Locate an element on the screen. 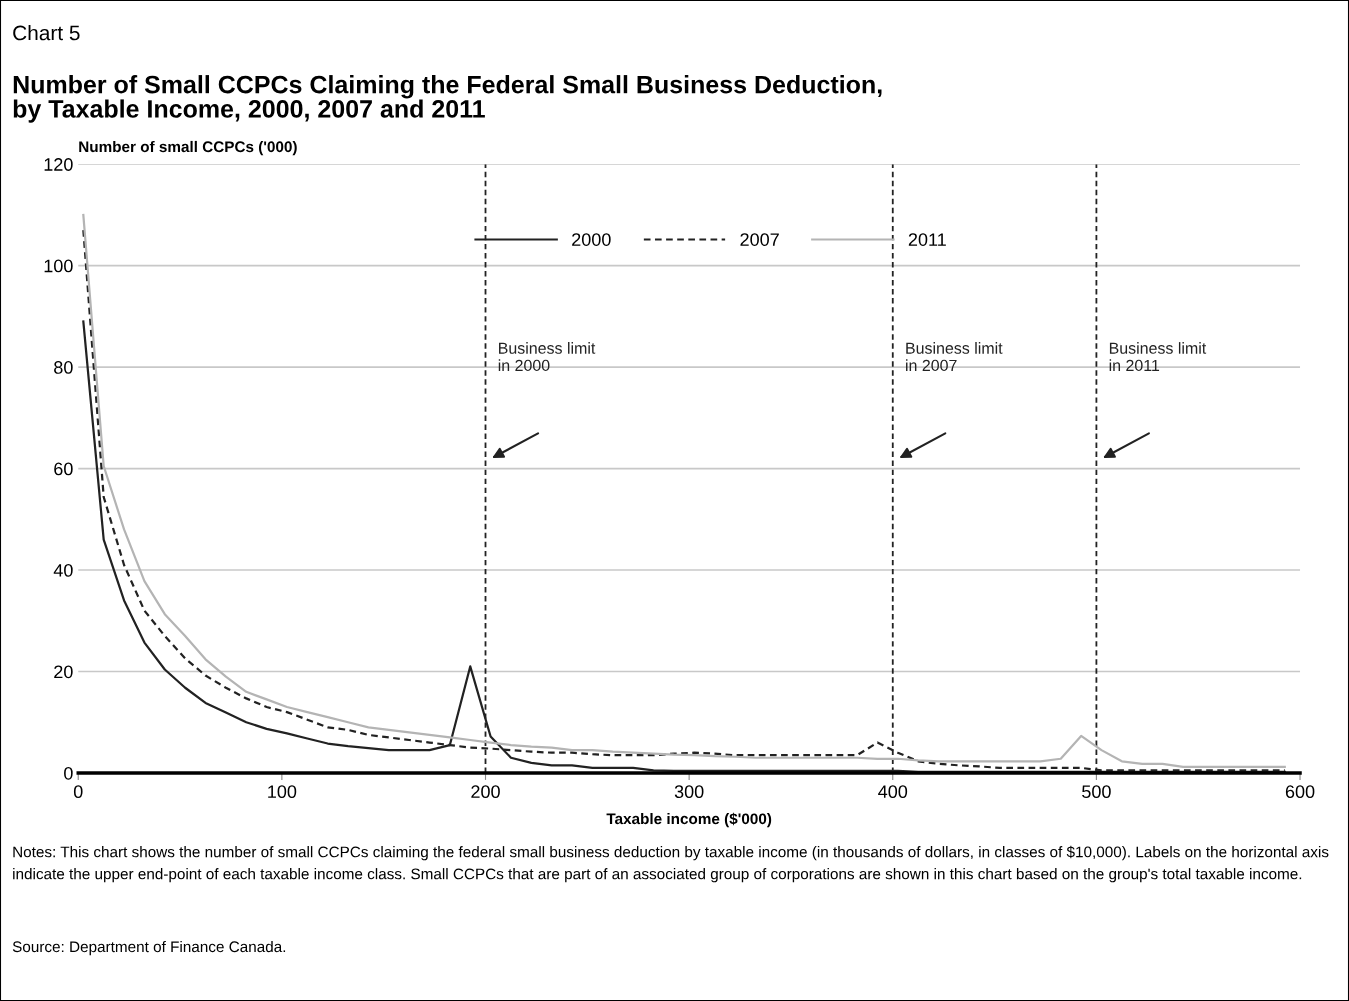 This screenshot has width=1349, height=1001. legend-label: 2007 is located at coordinates (759, 239).